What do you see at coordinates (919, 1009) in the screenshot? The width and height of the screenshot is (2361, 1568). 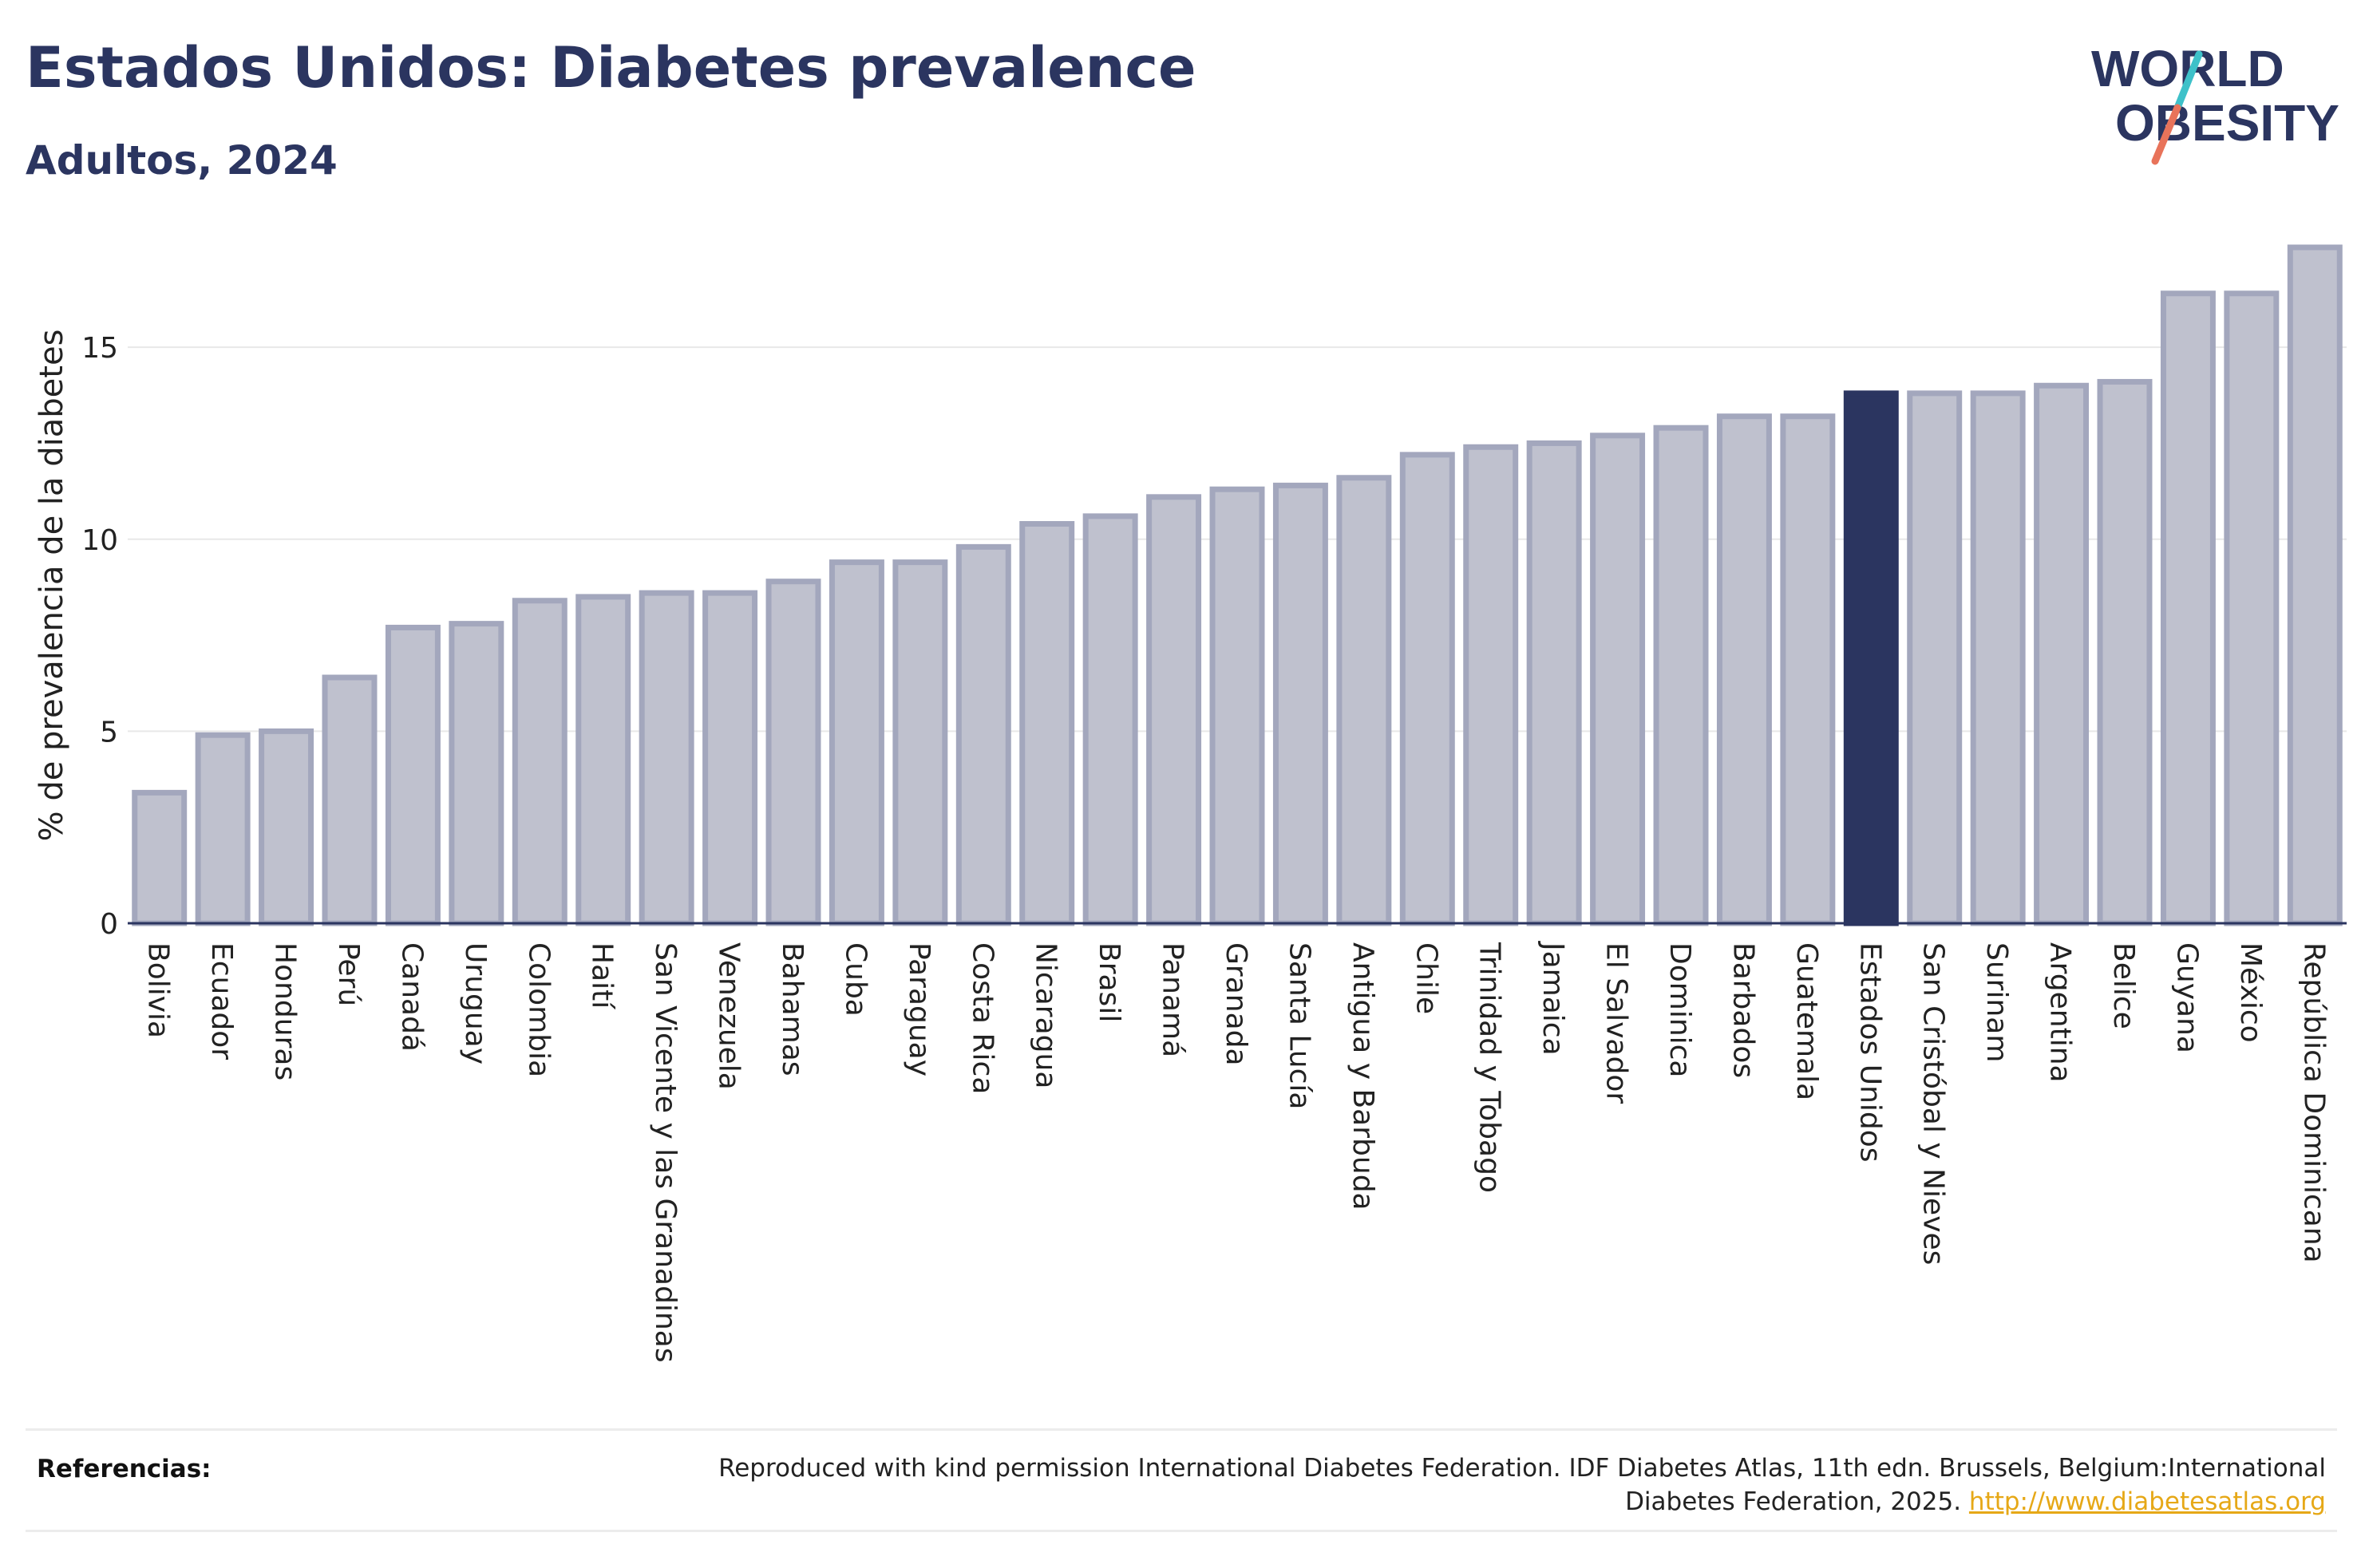 I see `x-tick-label: Paraguay` at bounding box center [919, 1009].